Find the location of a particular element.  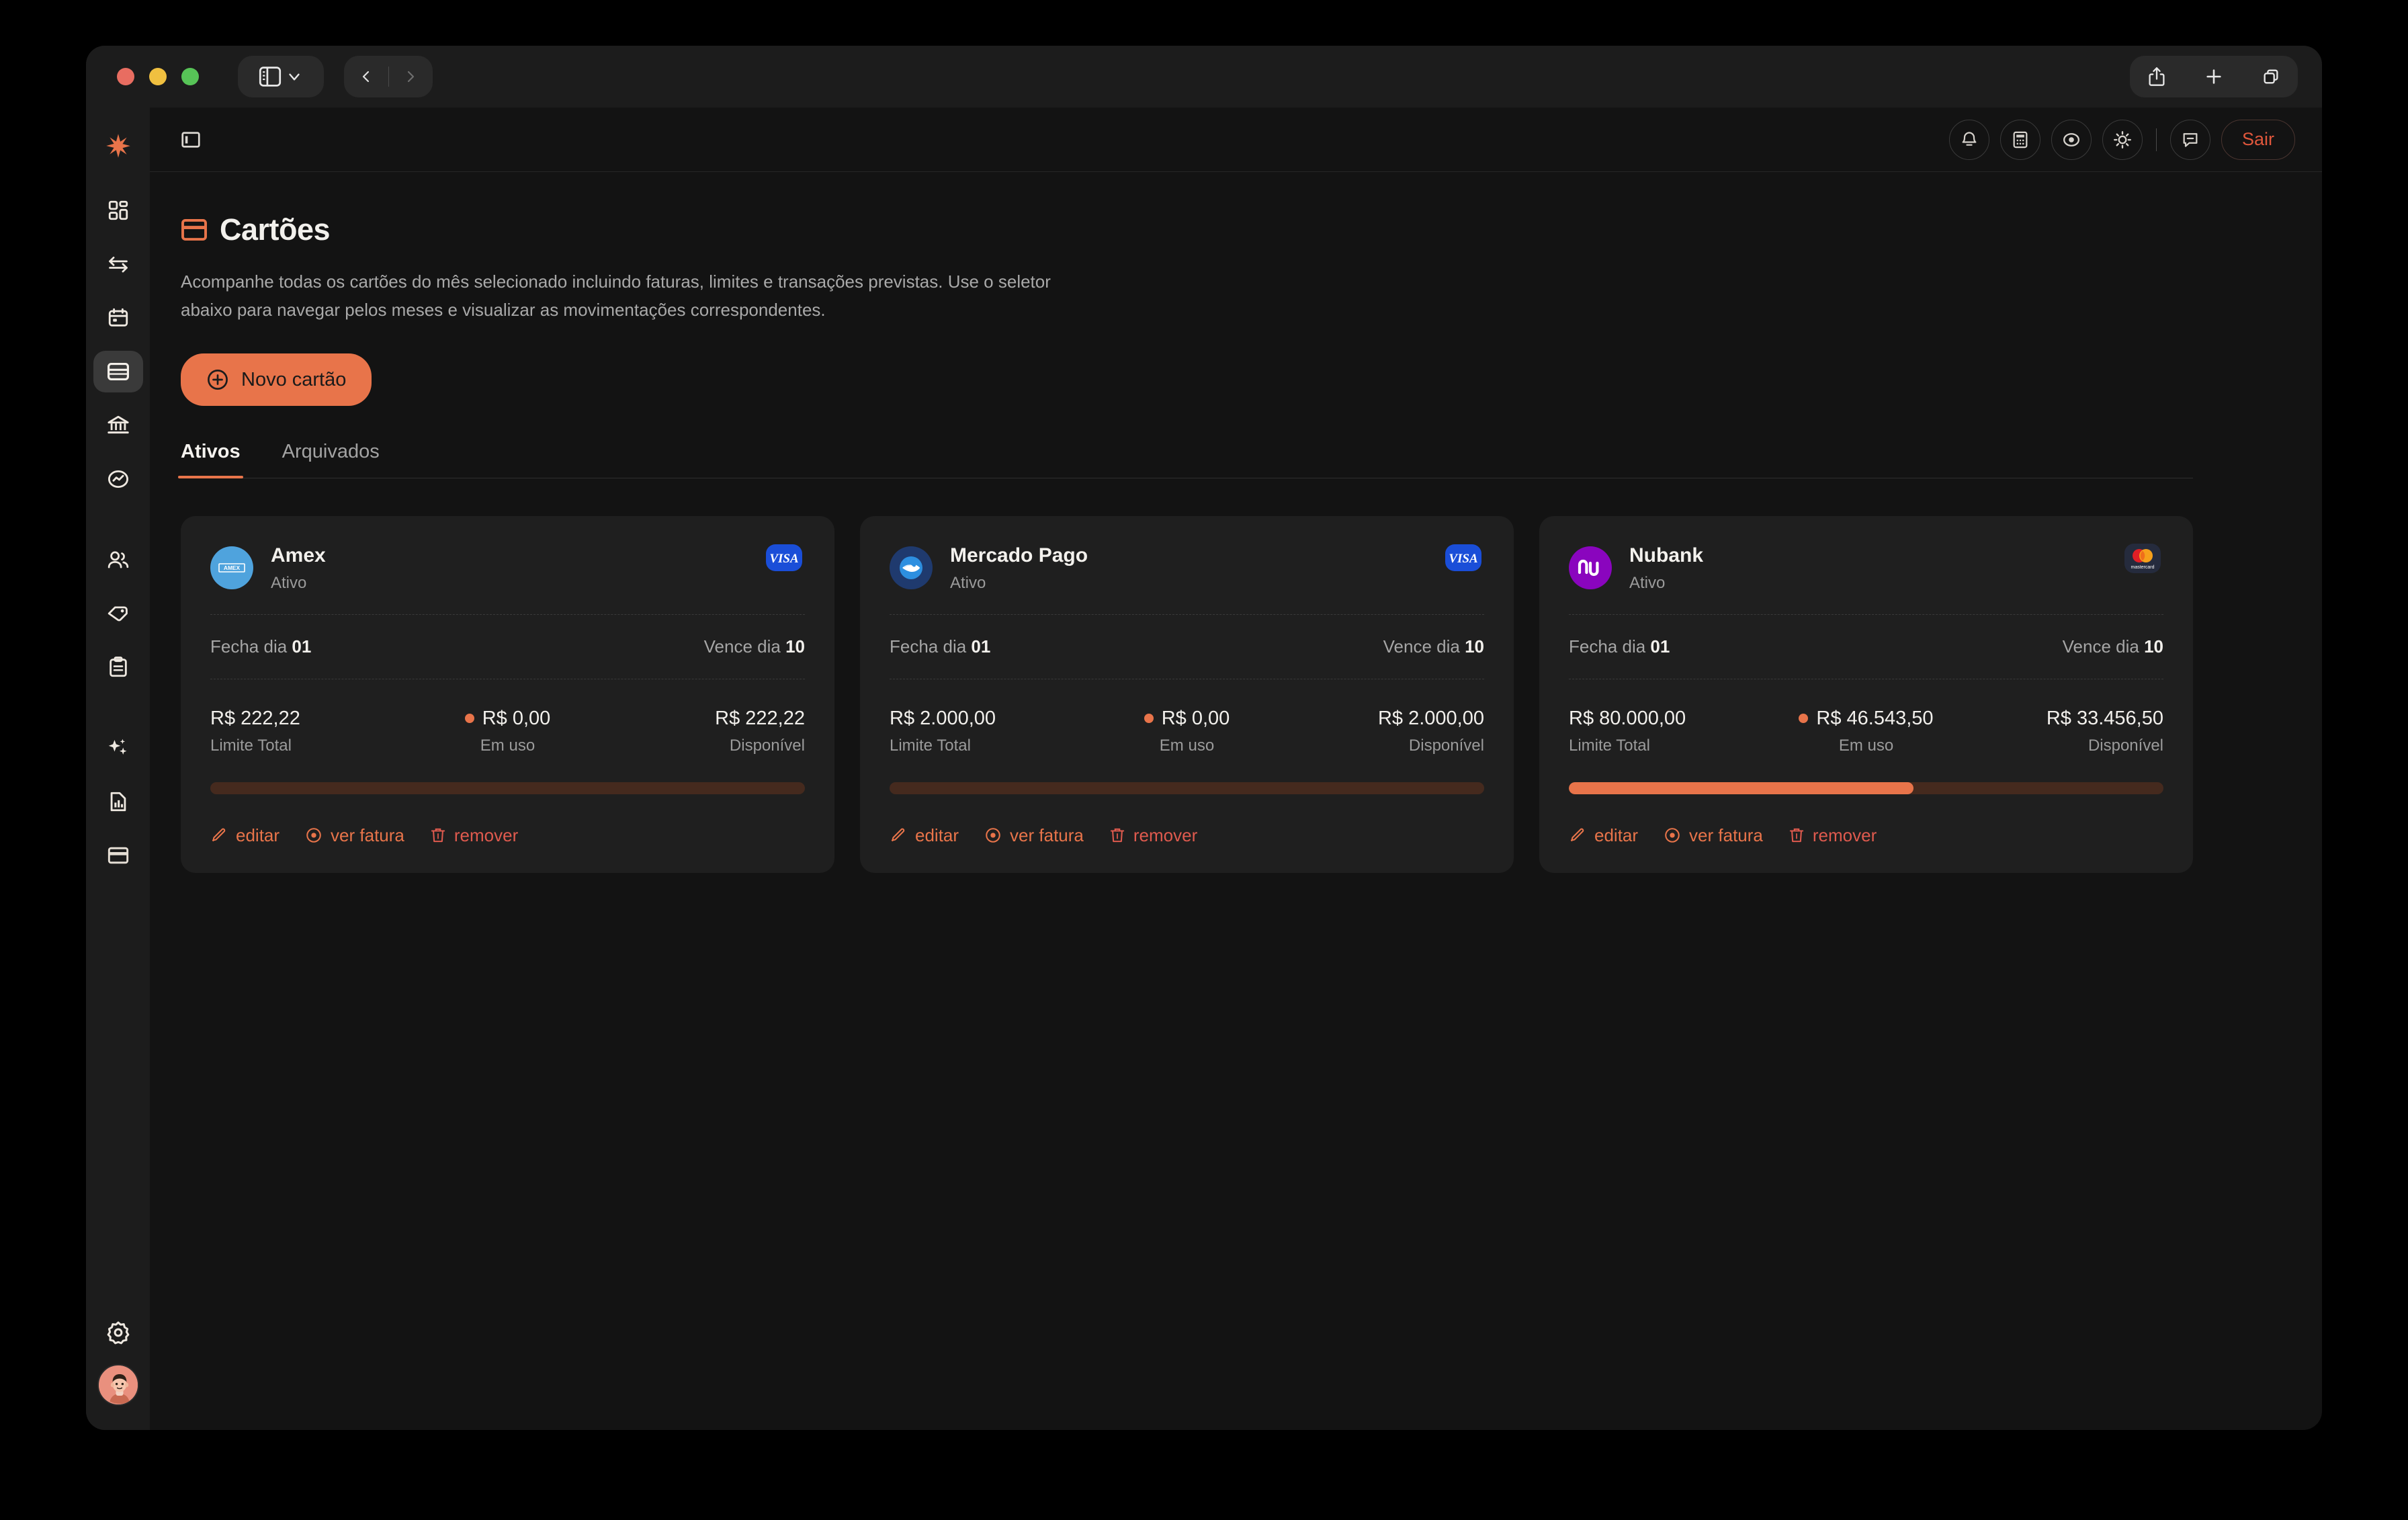

svg-text: AMEX is located at coordinates (232, 567).